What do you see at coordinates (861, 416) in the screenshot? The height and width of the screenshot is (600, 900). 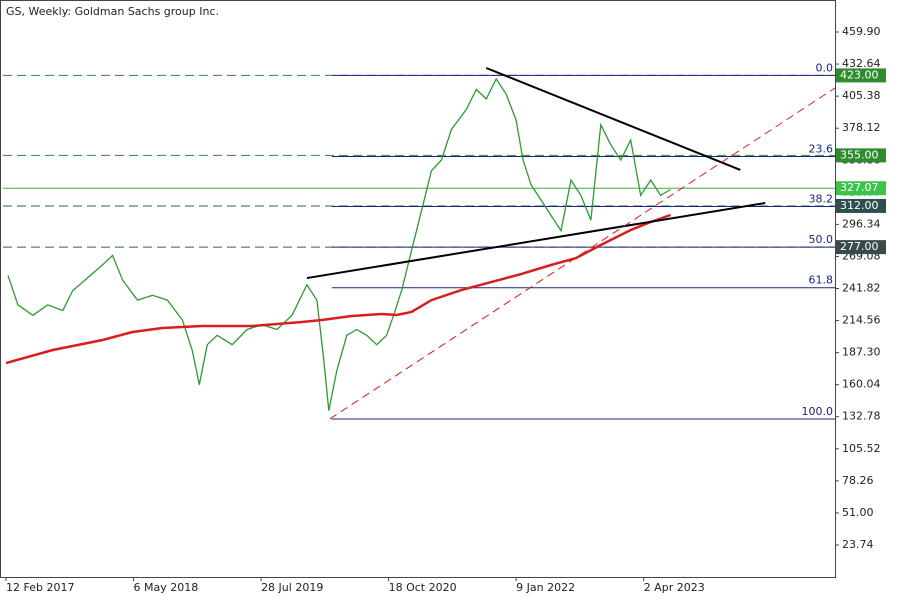 I see `y-tick-label: 132.78` at bounding box center [861, 416].